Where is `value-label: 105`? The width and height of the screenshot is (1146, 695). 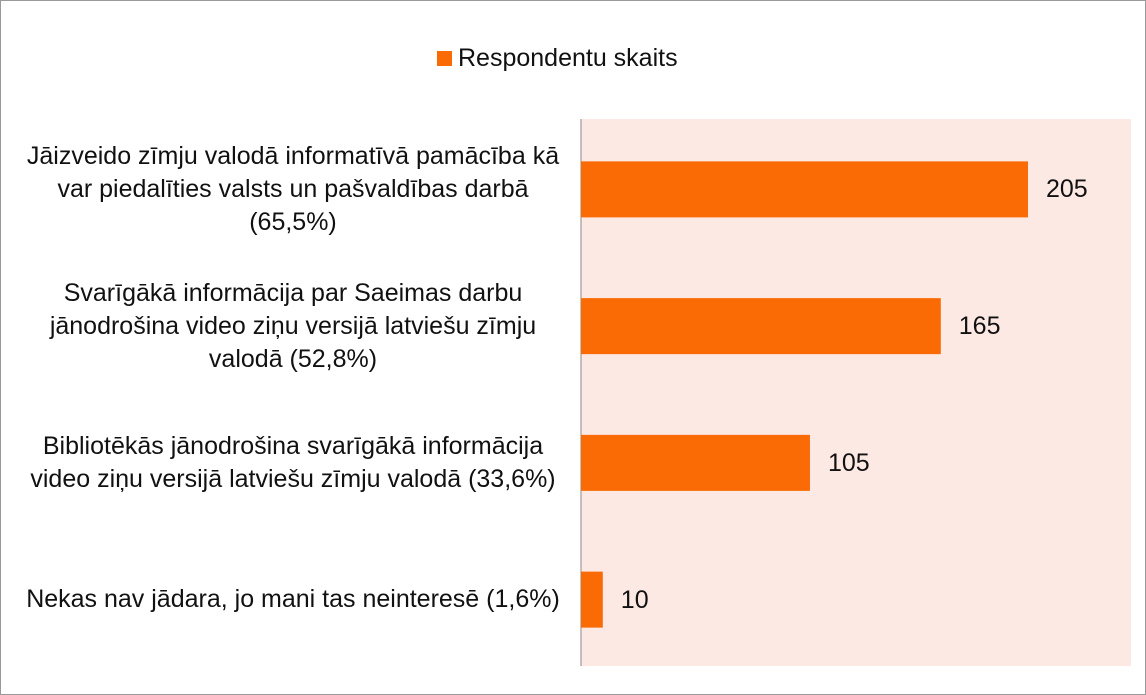 value-label: 105 is located at coordinates (848, 462).